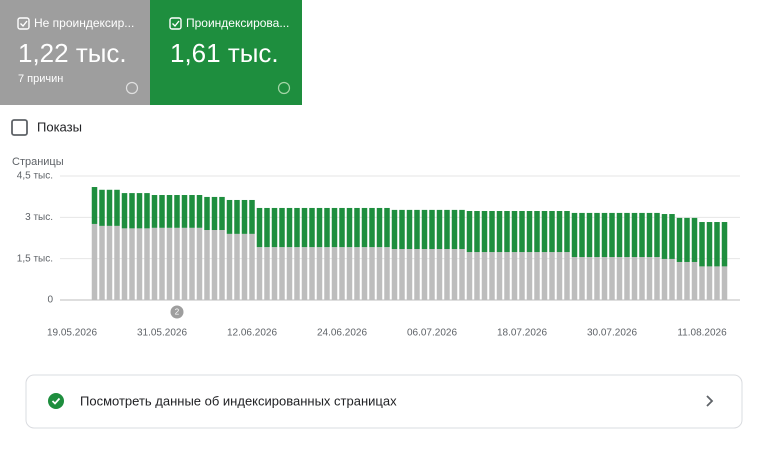 The height and width of the screenshot is (461, 768). What do you see at coordinates (50, 300) in the screenshot?
I see `y-tick-label: 0` at bounding box center [50, 300].